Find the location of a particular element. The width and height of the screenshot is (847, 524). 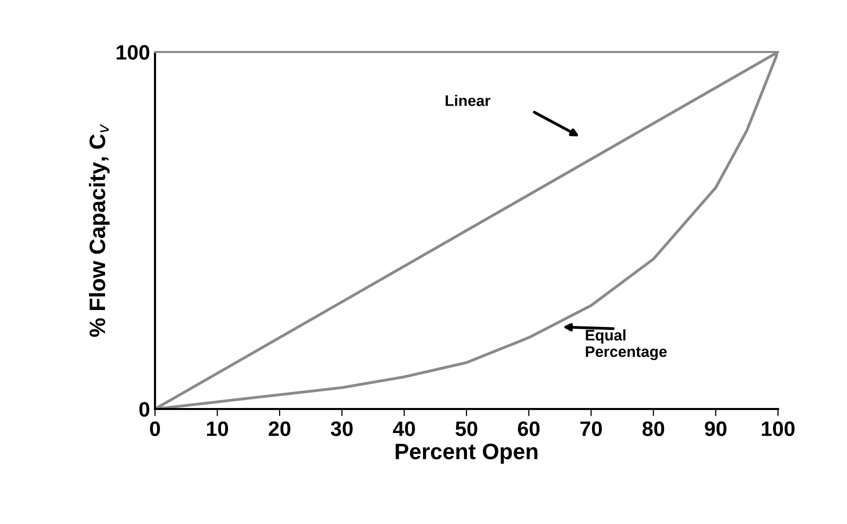

x-tick-label: 100 is located at coordinates (778, 428).